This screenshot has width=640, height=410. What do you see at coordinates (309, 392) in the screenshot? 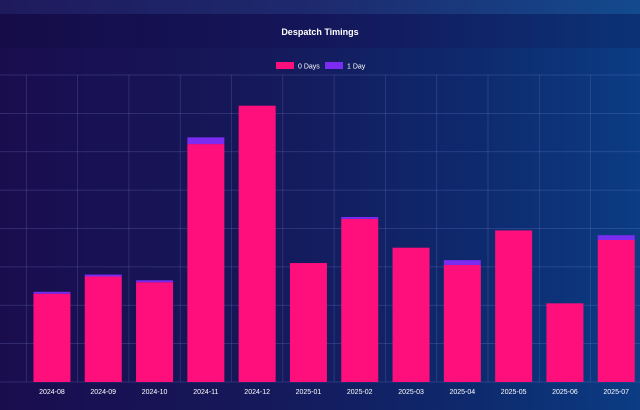
I see `x-tick-label: 2025-01` at bounding box center [309, 392].